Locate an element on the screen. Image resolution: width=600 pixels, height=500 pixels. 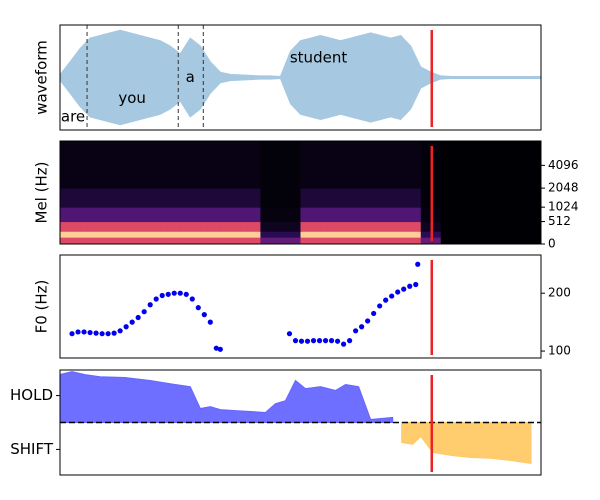
y-axis-label: Mel (Hz) is located at coordinates (42, 193).